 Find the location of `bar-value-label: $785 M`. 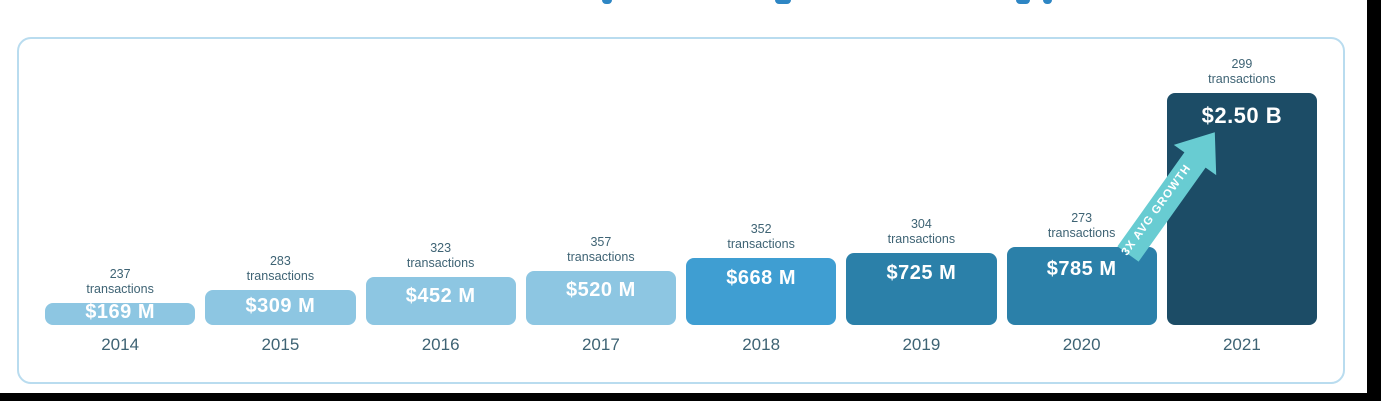

bar-value-label: $785 M is located at coordinates (1081, 269).